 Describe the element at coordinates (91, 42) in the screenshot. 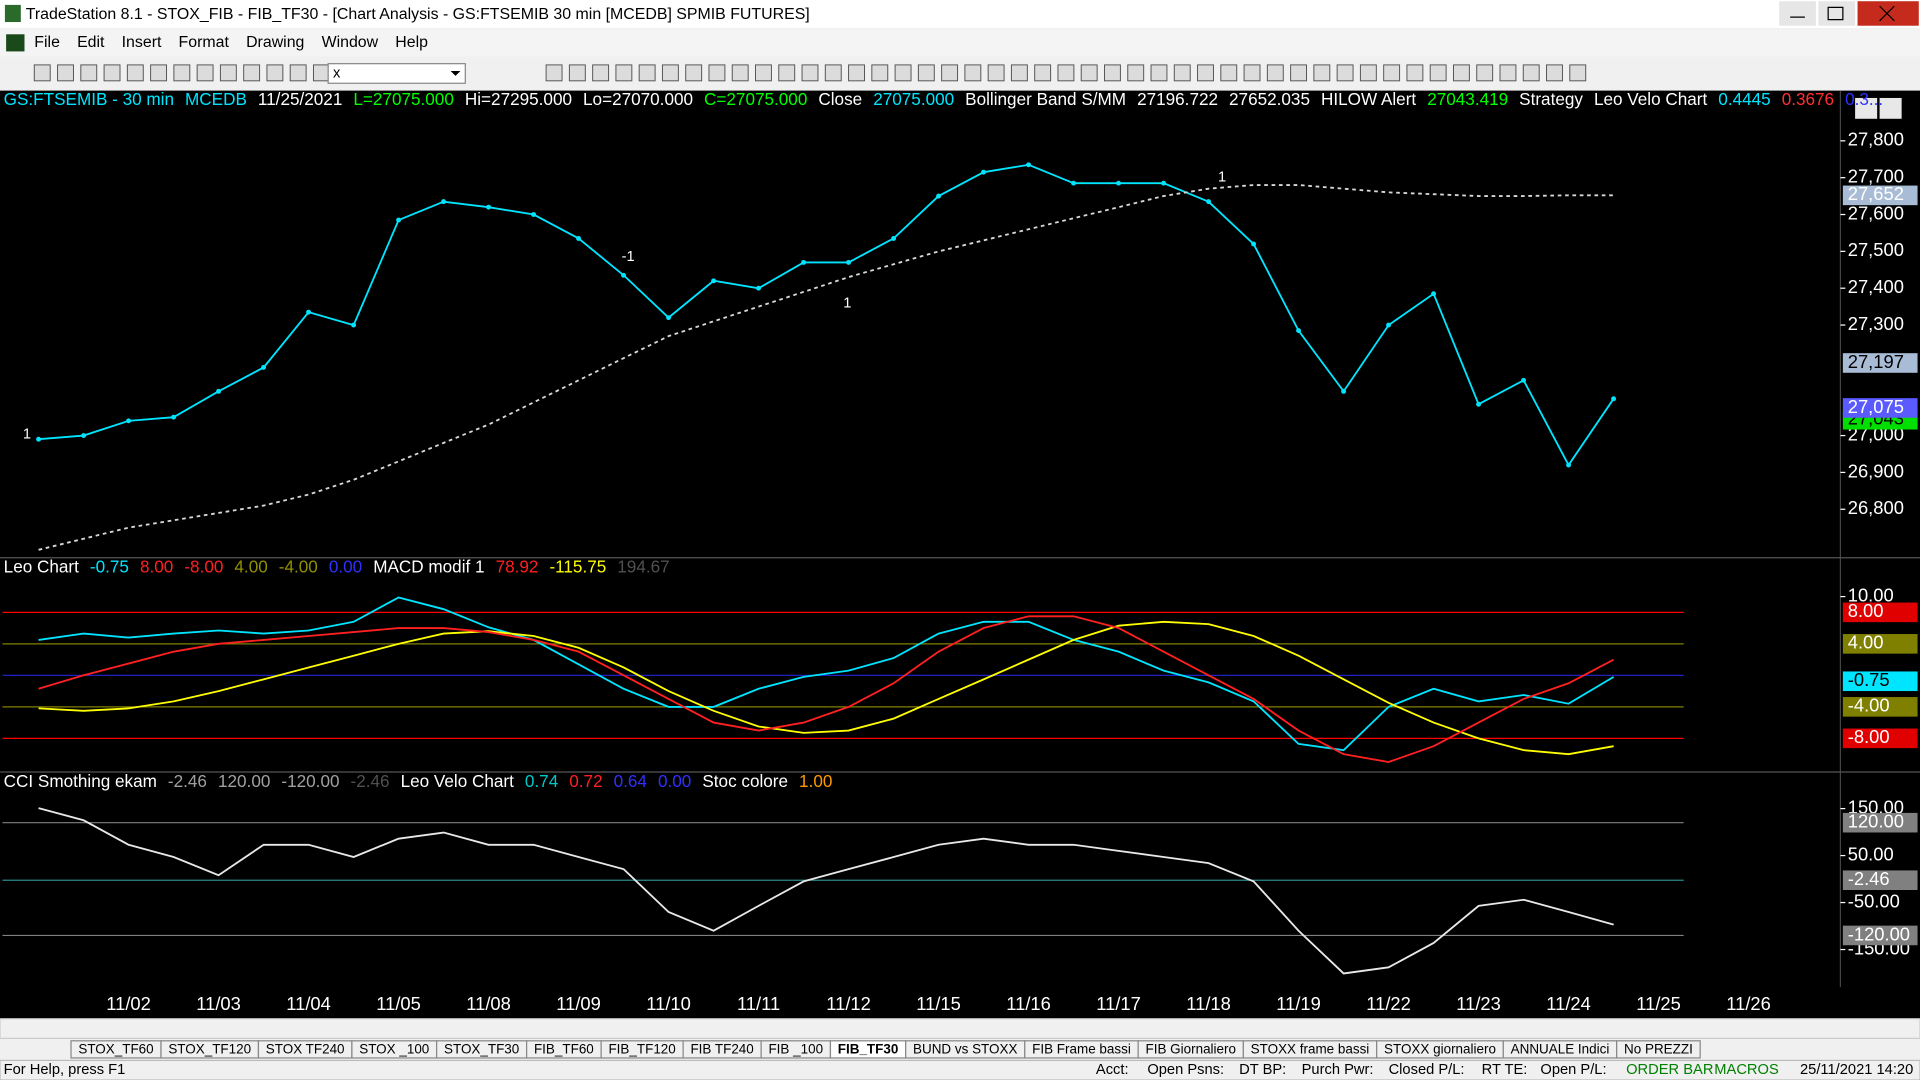

I see `menu-item: Edit` at that location.